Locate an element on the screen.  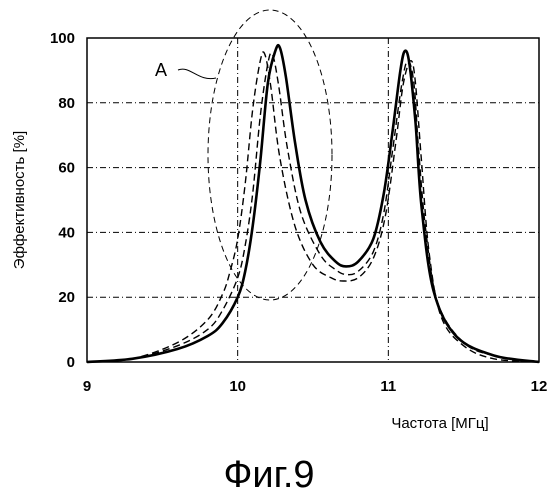
region-a-leader is located at coordinates (197, 74).